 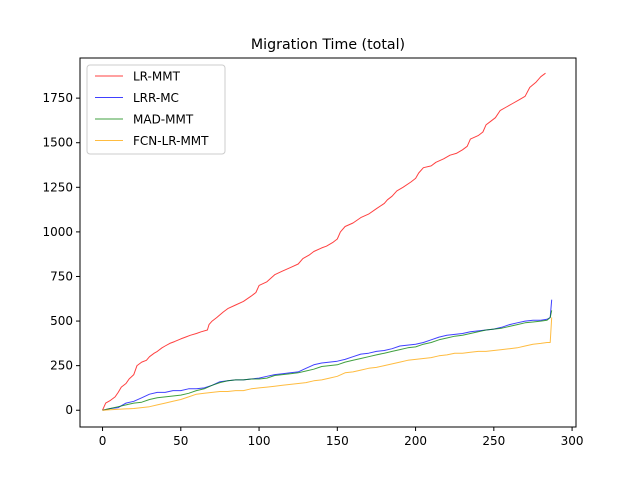 I want to click on legend-label: LR-MMT, so click(x=157, y=77).